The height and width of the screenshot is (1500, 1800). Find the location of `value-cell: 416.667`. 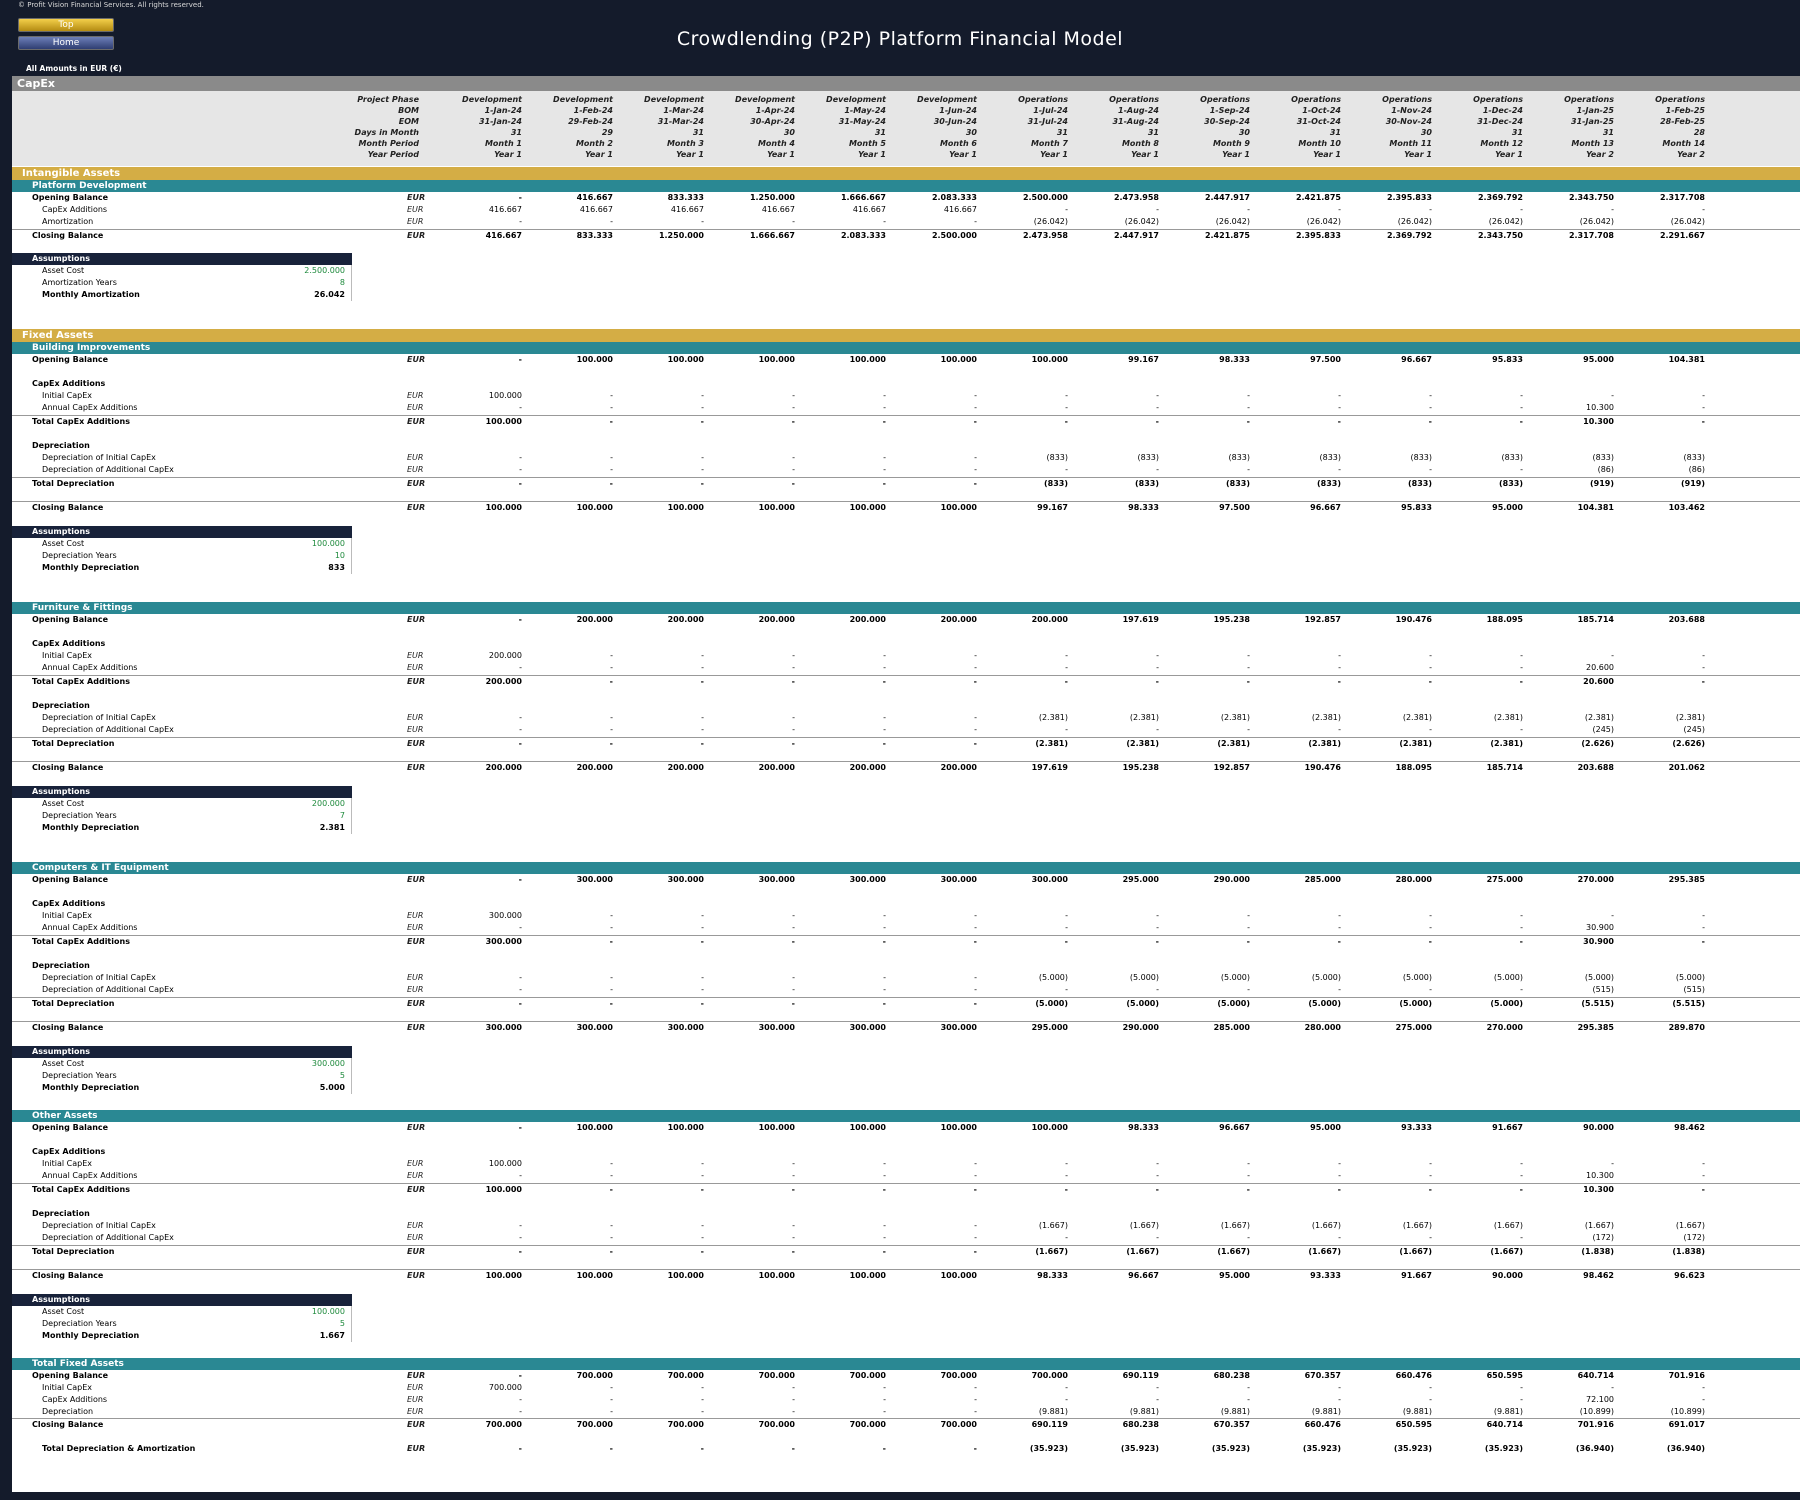

value-cell: 416.667 is located at coordinates (505, 209).